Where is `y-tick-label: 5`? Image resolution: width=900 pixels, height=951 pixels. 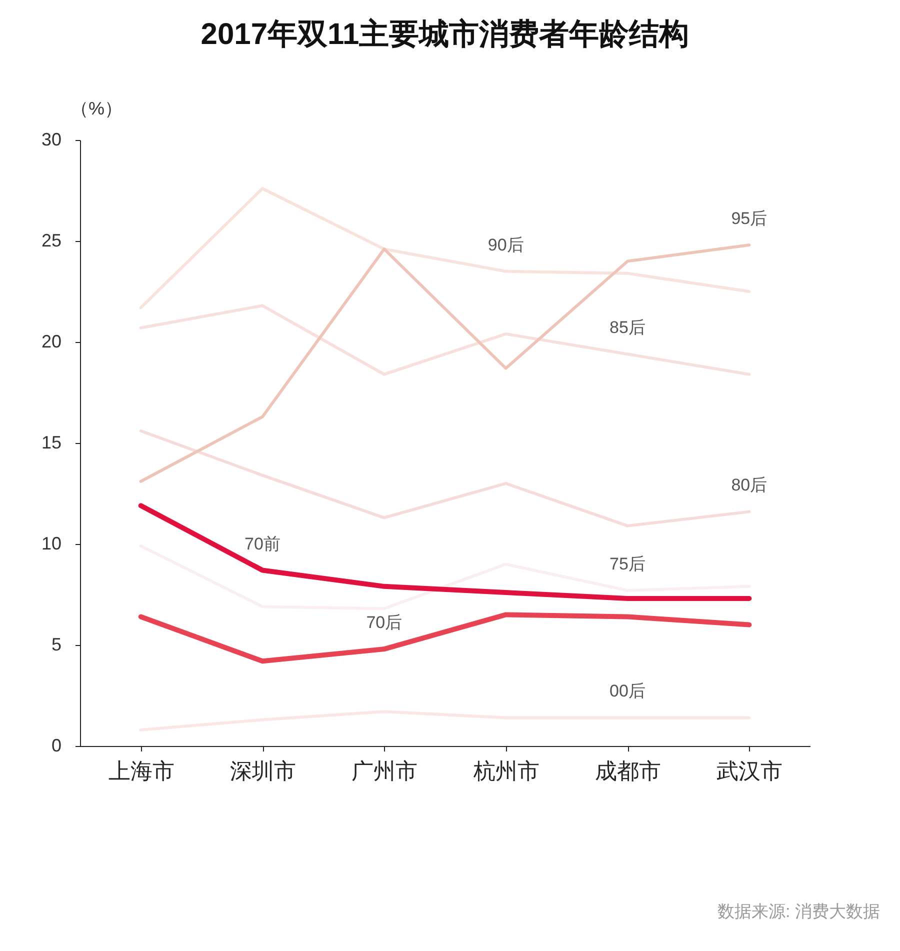 y-tick-label: 5 is located at coordinates (56, 644).